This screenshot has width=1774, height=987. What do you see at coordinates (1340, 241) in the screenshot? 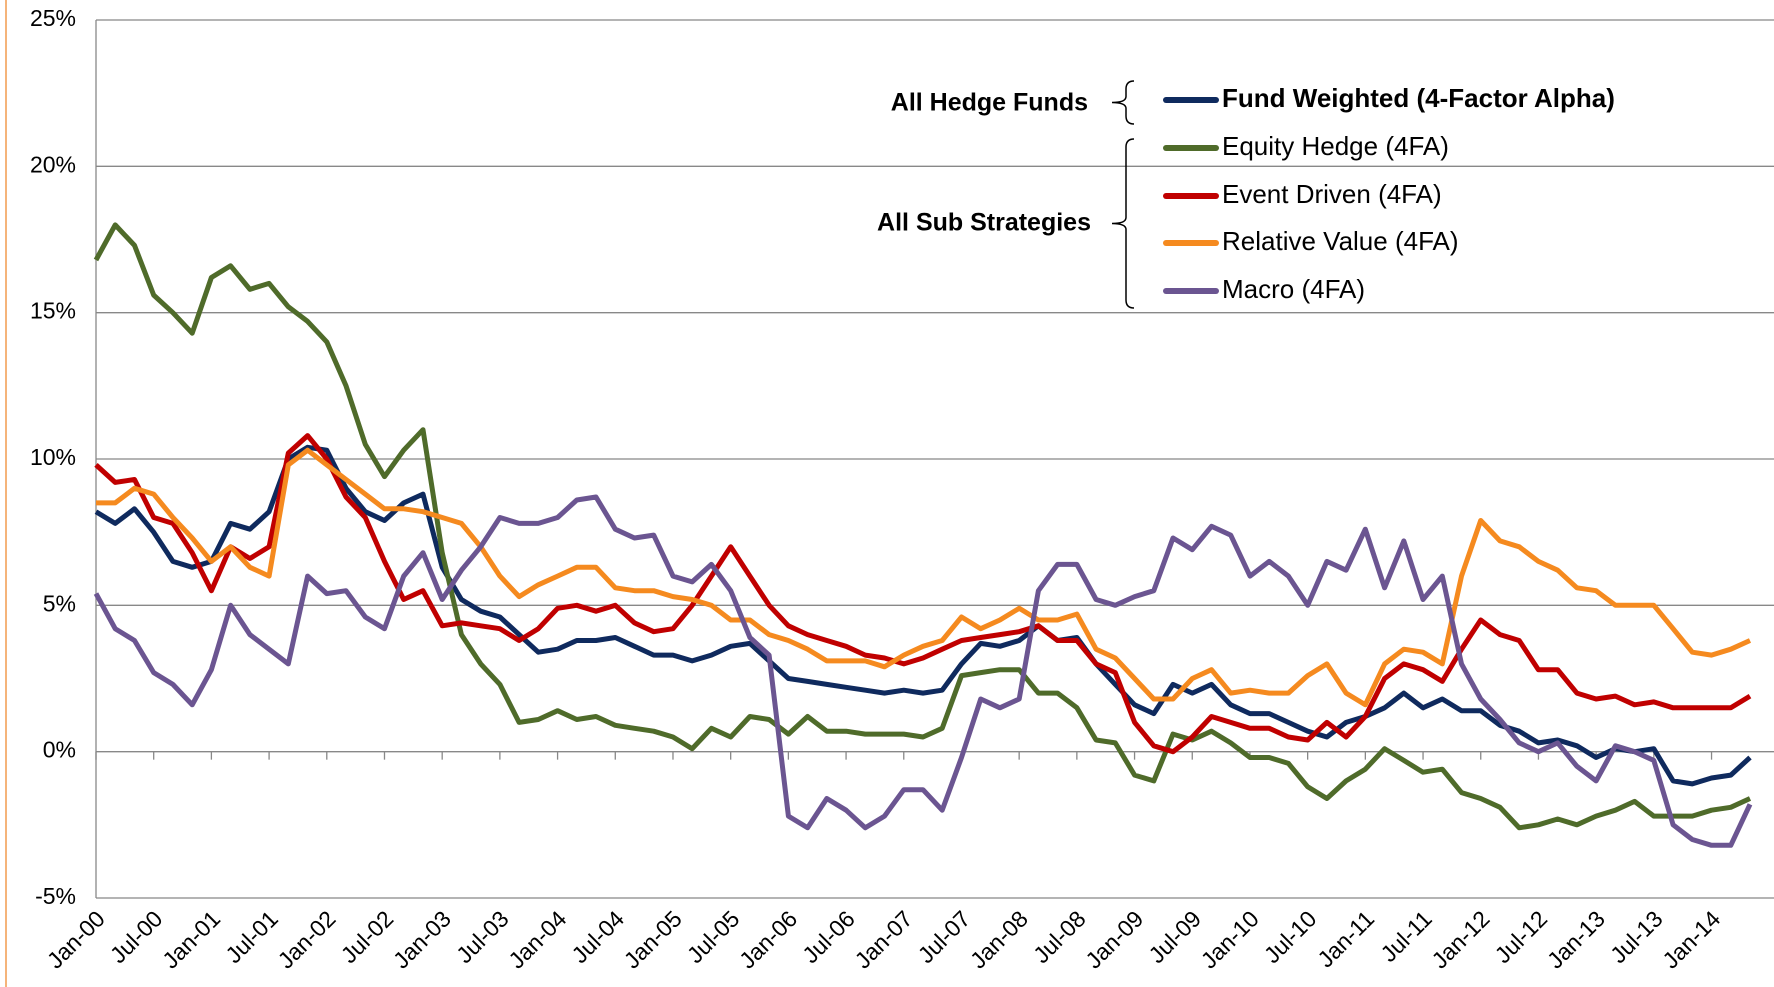
I see `legend-label: Relative Value (4FA)` at bounding box center [1340, 241].